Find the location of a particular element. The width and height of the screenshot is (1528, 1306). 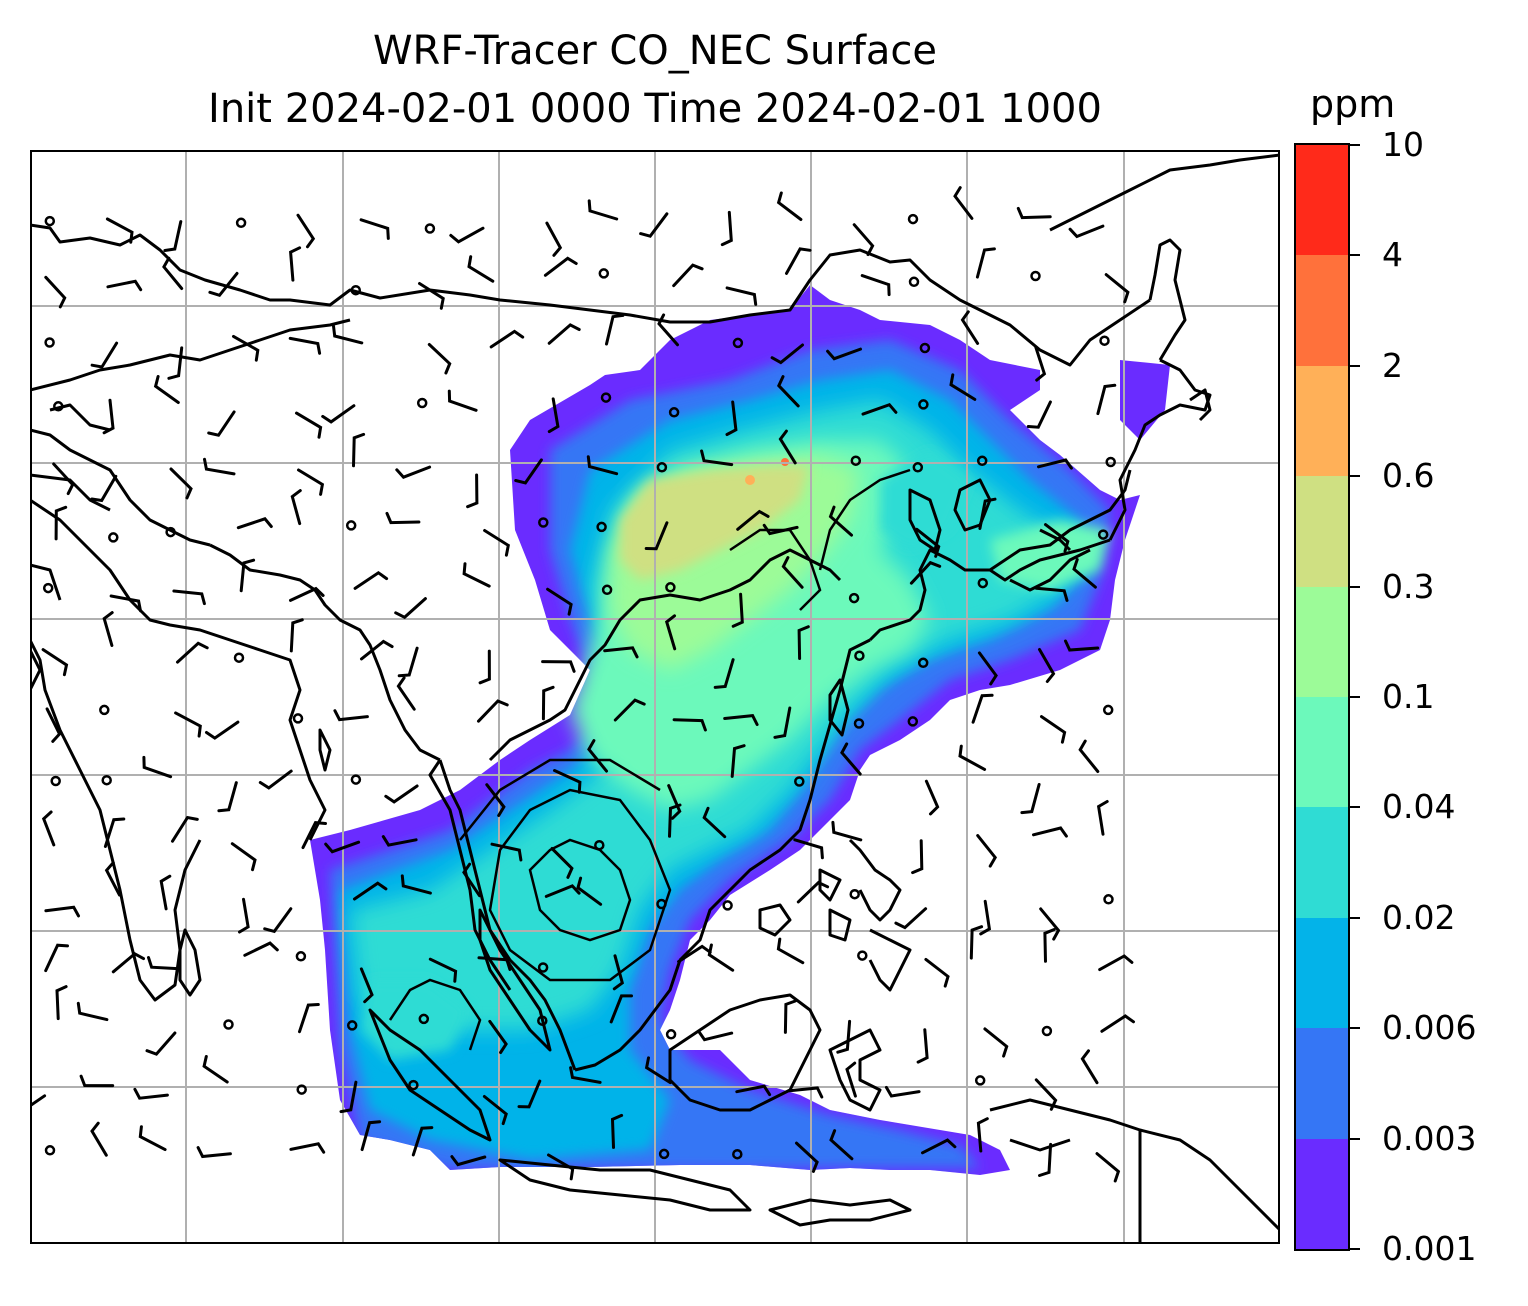

colorbar-tick-label: 0.02 is located at coordinates (1419, 917).